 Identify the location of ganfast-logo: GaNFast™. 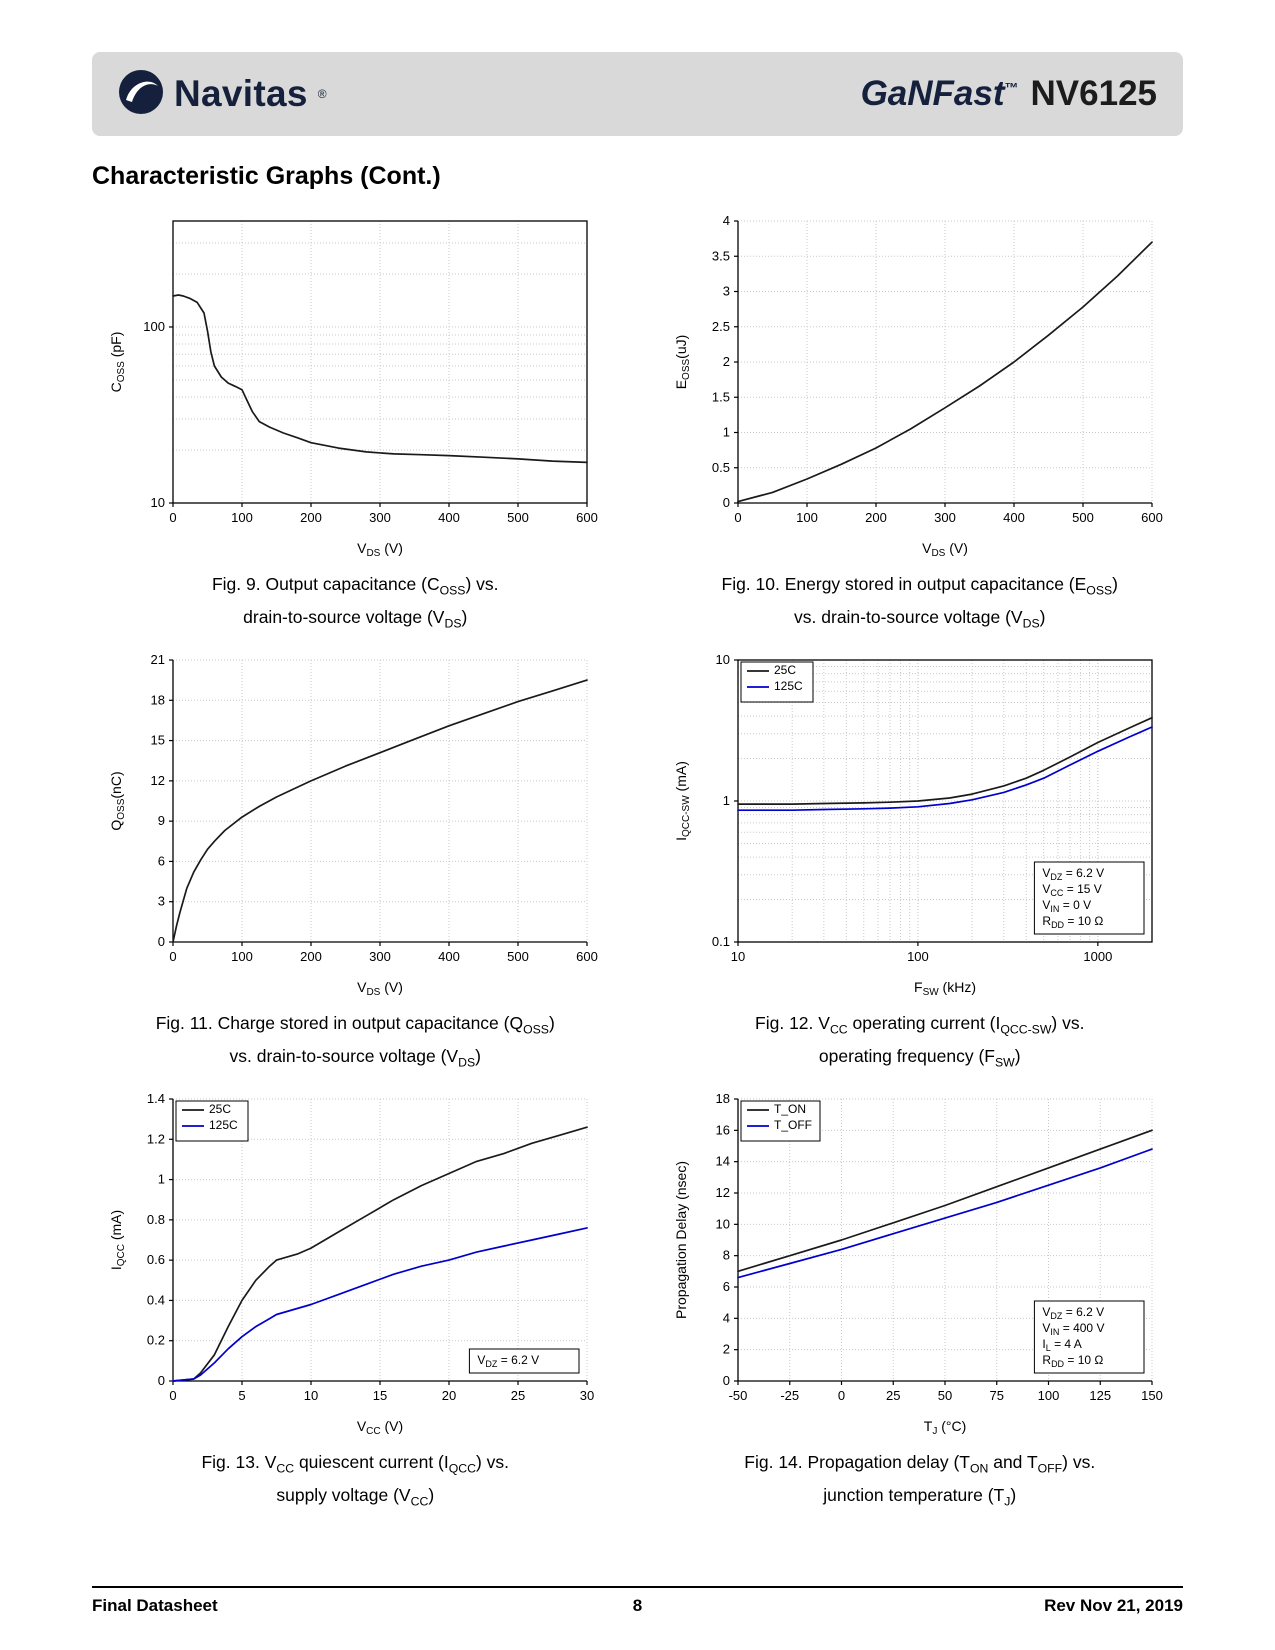
(939, 93).